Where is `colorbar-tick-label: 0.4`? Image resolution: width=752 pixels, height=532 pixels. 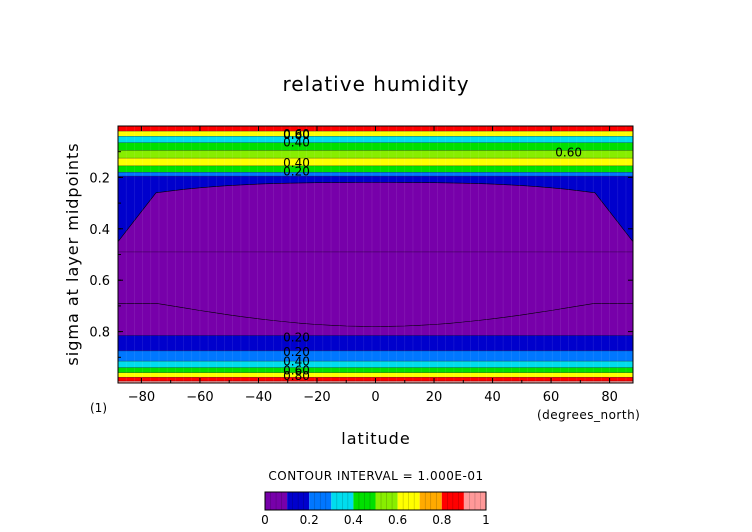 colorbar-tick-label: 0.4 is located at coordinates (353, 520).